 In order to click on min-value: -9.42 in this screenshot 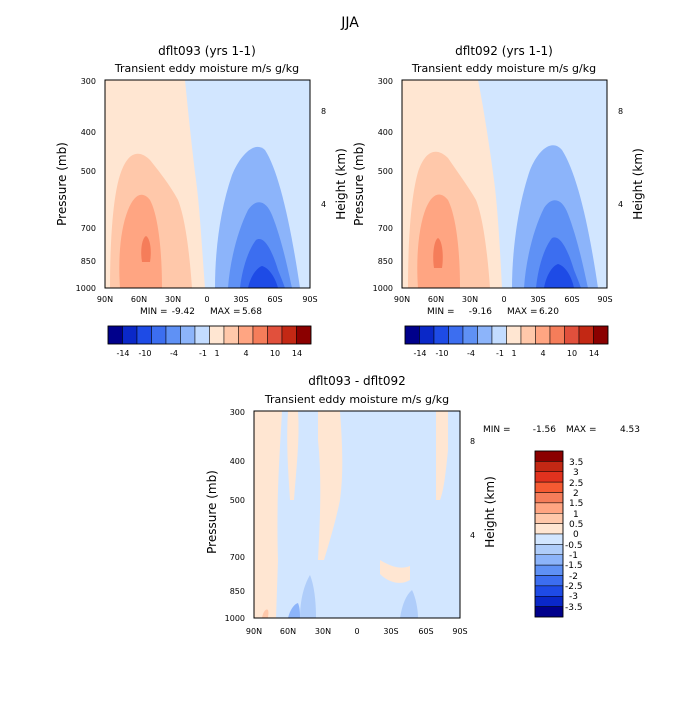, I will do `click(183, 312)`.